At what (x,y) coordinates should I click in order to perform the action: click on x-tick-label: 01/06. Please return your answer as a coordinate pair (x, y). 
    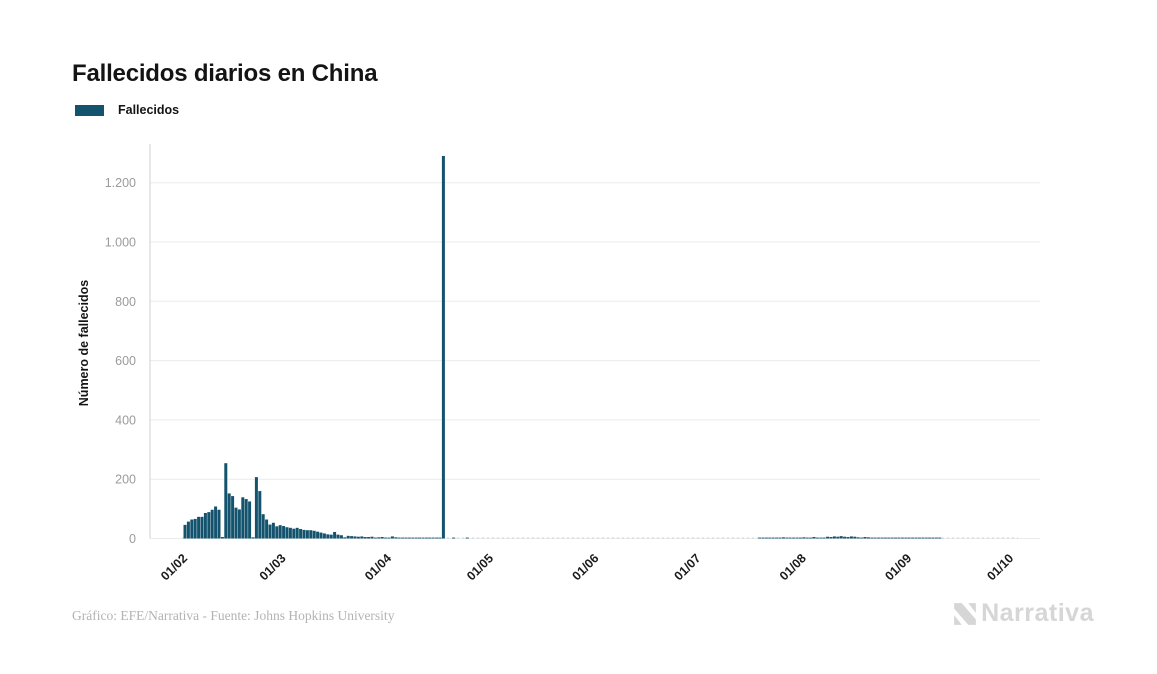
    Looking at the image, I should click on (586, 567).